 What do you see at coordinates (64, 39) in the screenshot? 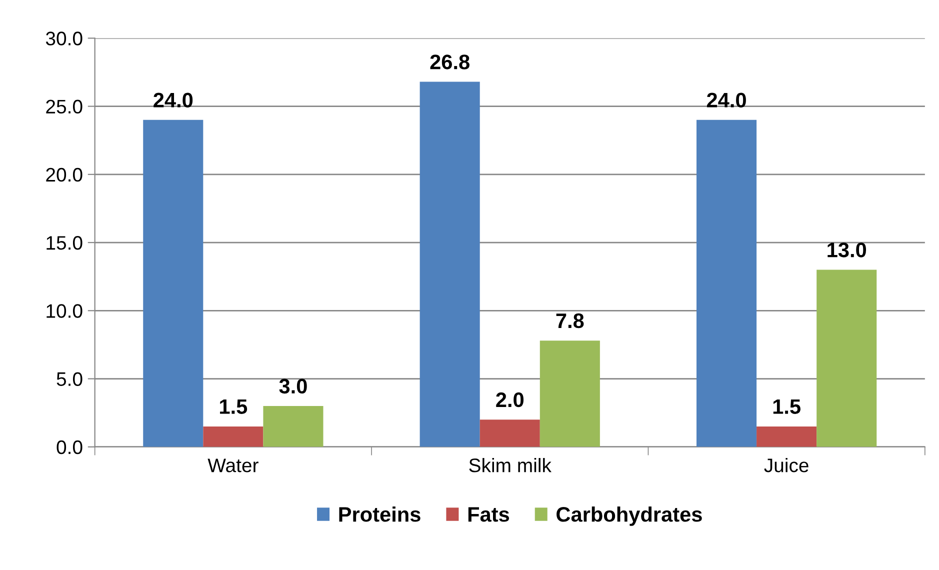
I see `y-tick-label: 30.0` at bounding box center [64, 39].